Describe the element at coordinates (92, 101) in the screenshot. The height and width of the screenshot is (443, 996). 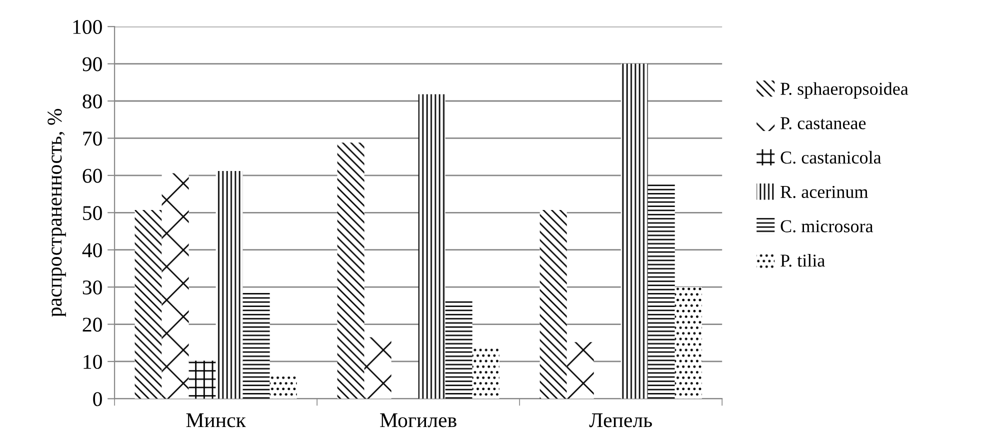
I see `y-tick-label: 80` at that location.